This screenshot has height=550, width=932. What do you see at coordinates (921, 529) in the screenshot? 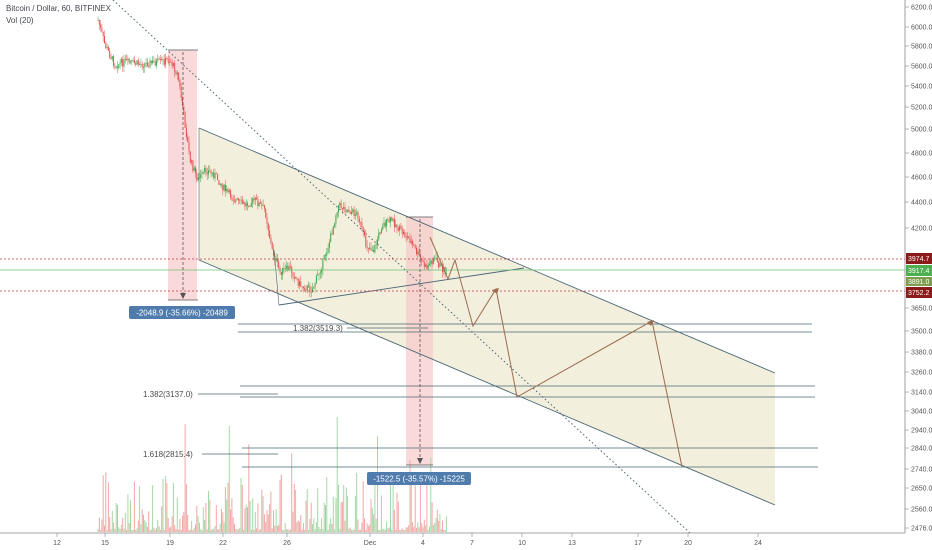
I see `y-tick-label: 2476.0` at bounding box center [921, 529].